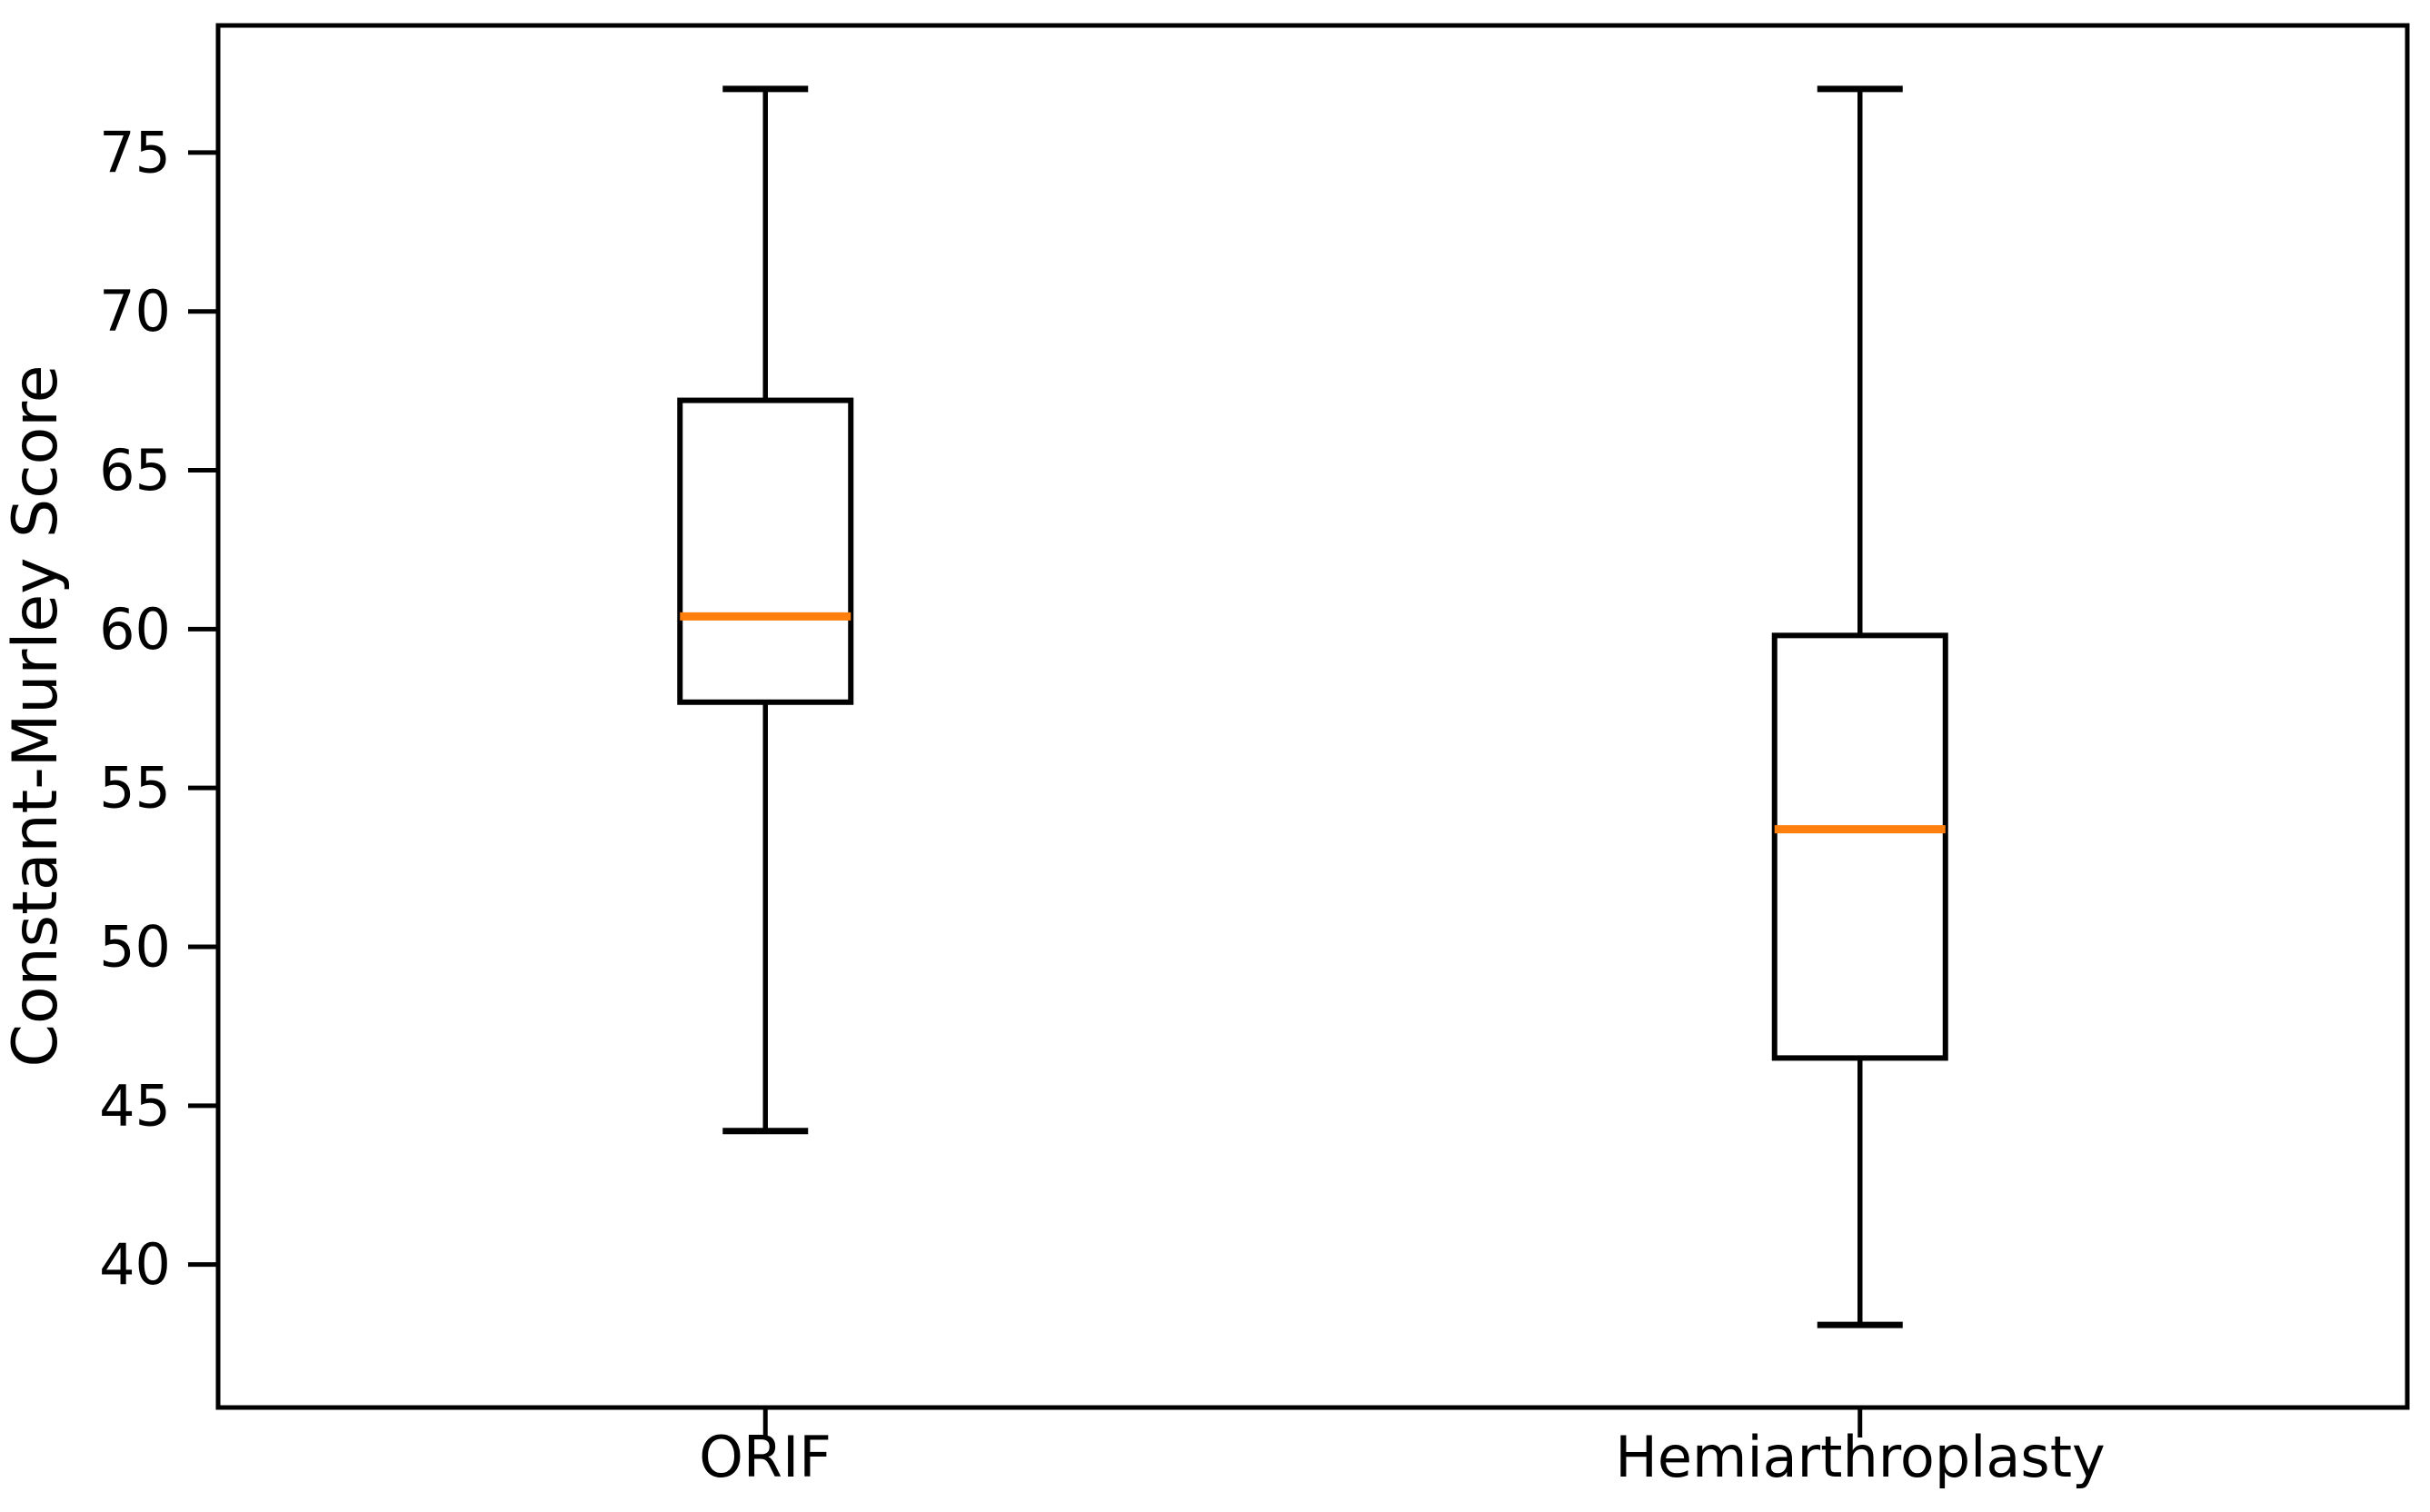 This screenshot has height=1512, width=2430. What do you see at coordinates (1859, 846) in the screenshot?
I see `hemiarthroplasty-iqr-box` at bounding box center [1859, 846].